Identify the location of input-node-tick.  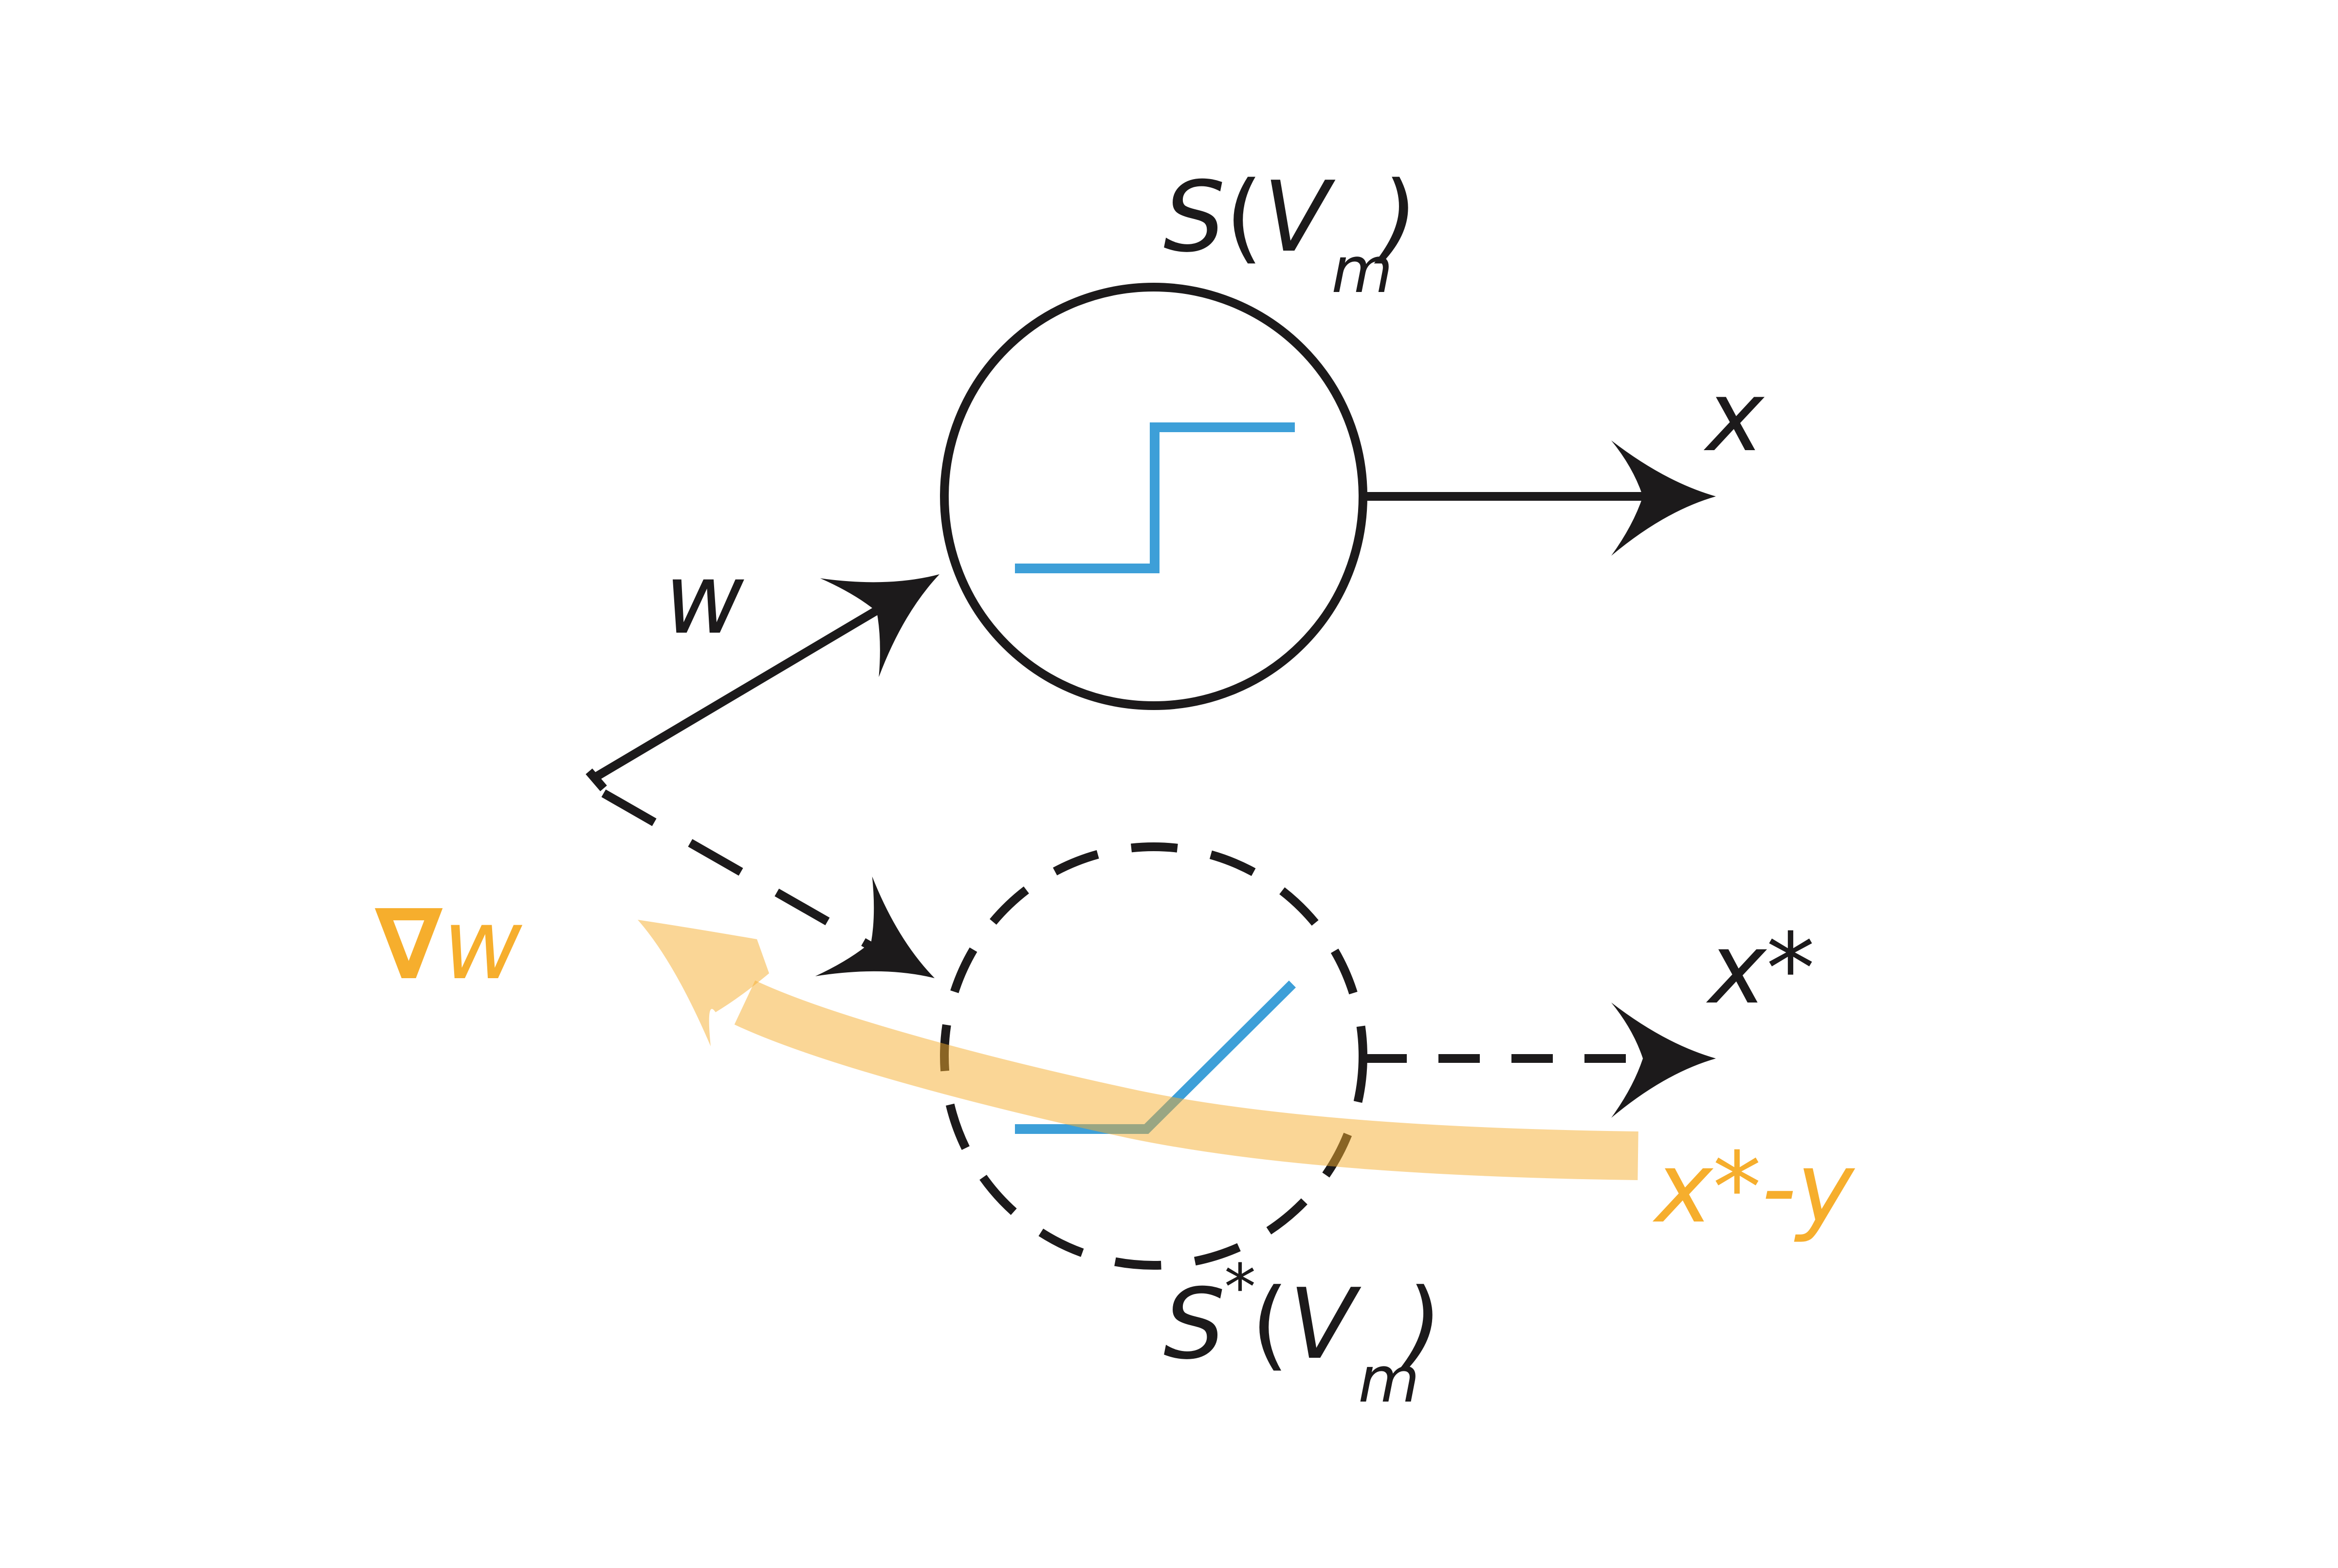
(596, 779).